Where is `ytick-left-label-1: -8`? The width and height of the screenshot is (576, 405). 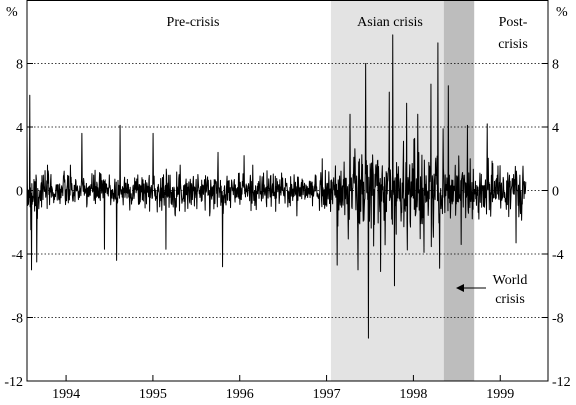
ytick-left-label-1: -8 is located at coordinates (17, 319).